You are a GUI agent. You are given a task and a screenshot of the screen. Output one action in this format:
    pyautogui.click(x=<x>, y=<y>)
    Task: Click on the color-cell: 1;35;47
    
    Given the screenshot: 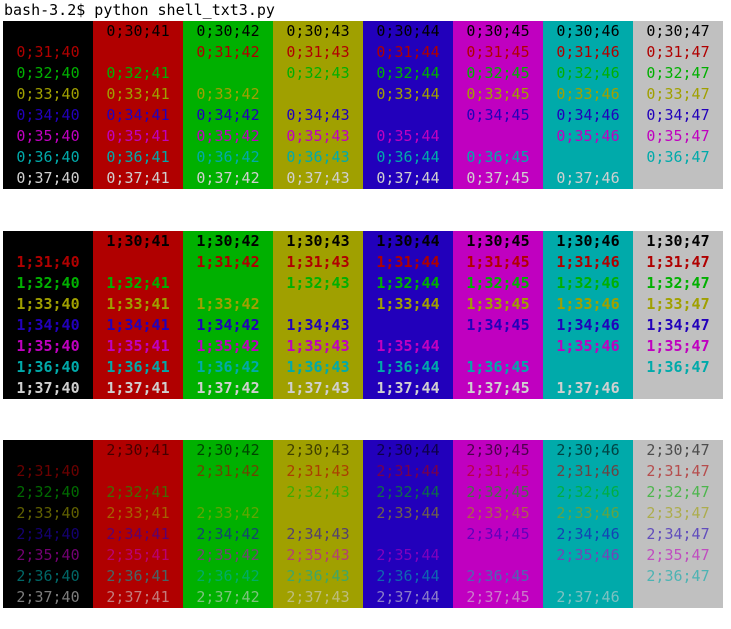 What is the action you would take?
    pyautogui.click(x=678, y=346)
    